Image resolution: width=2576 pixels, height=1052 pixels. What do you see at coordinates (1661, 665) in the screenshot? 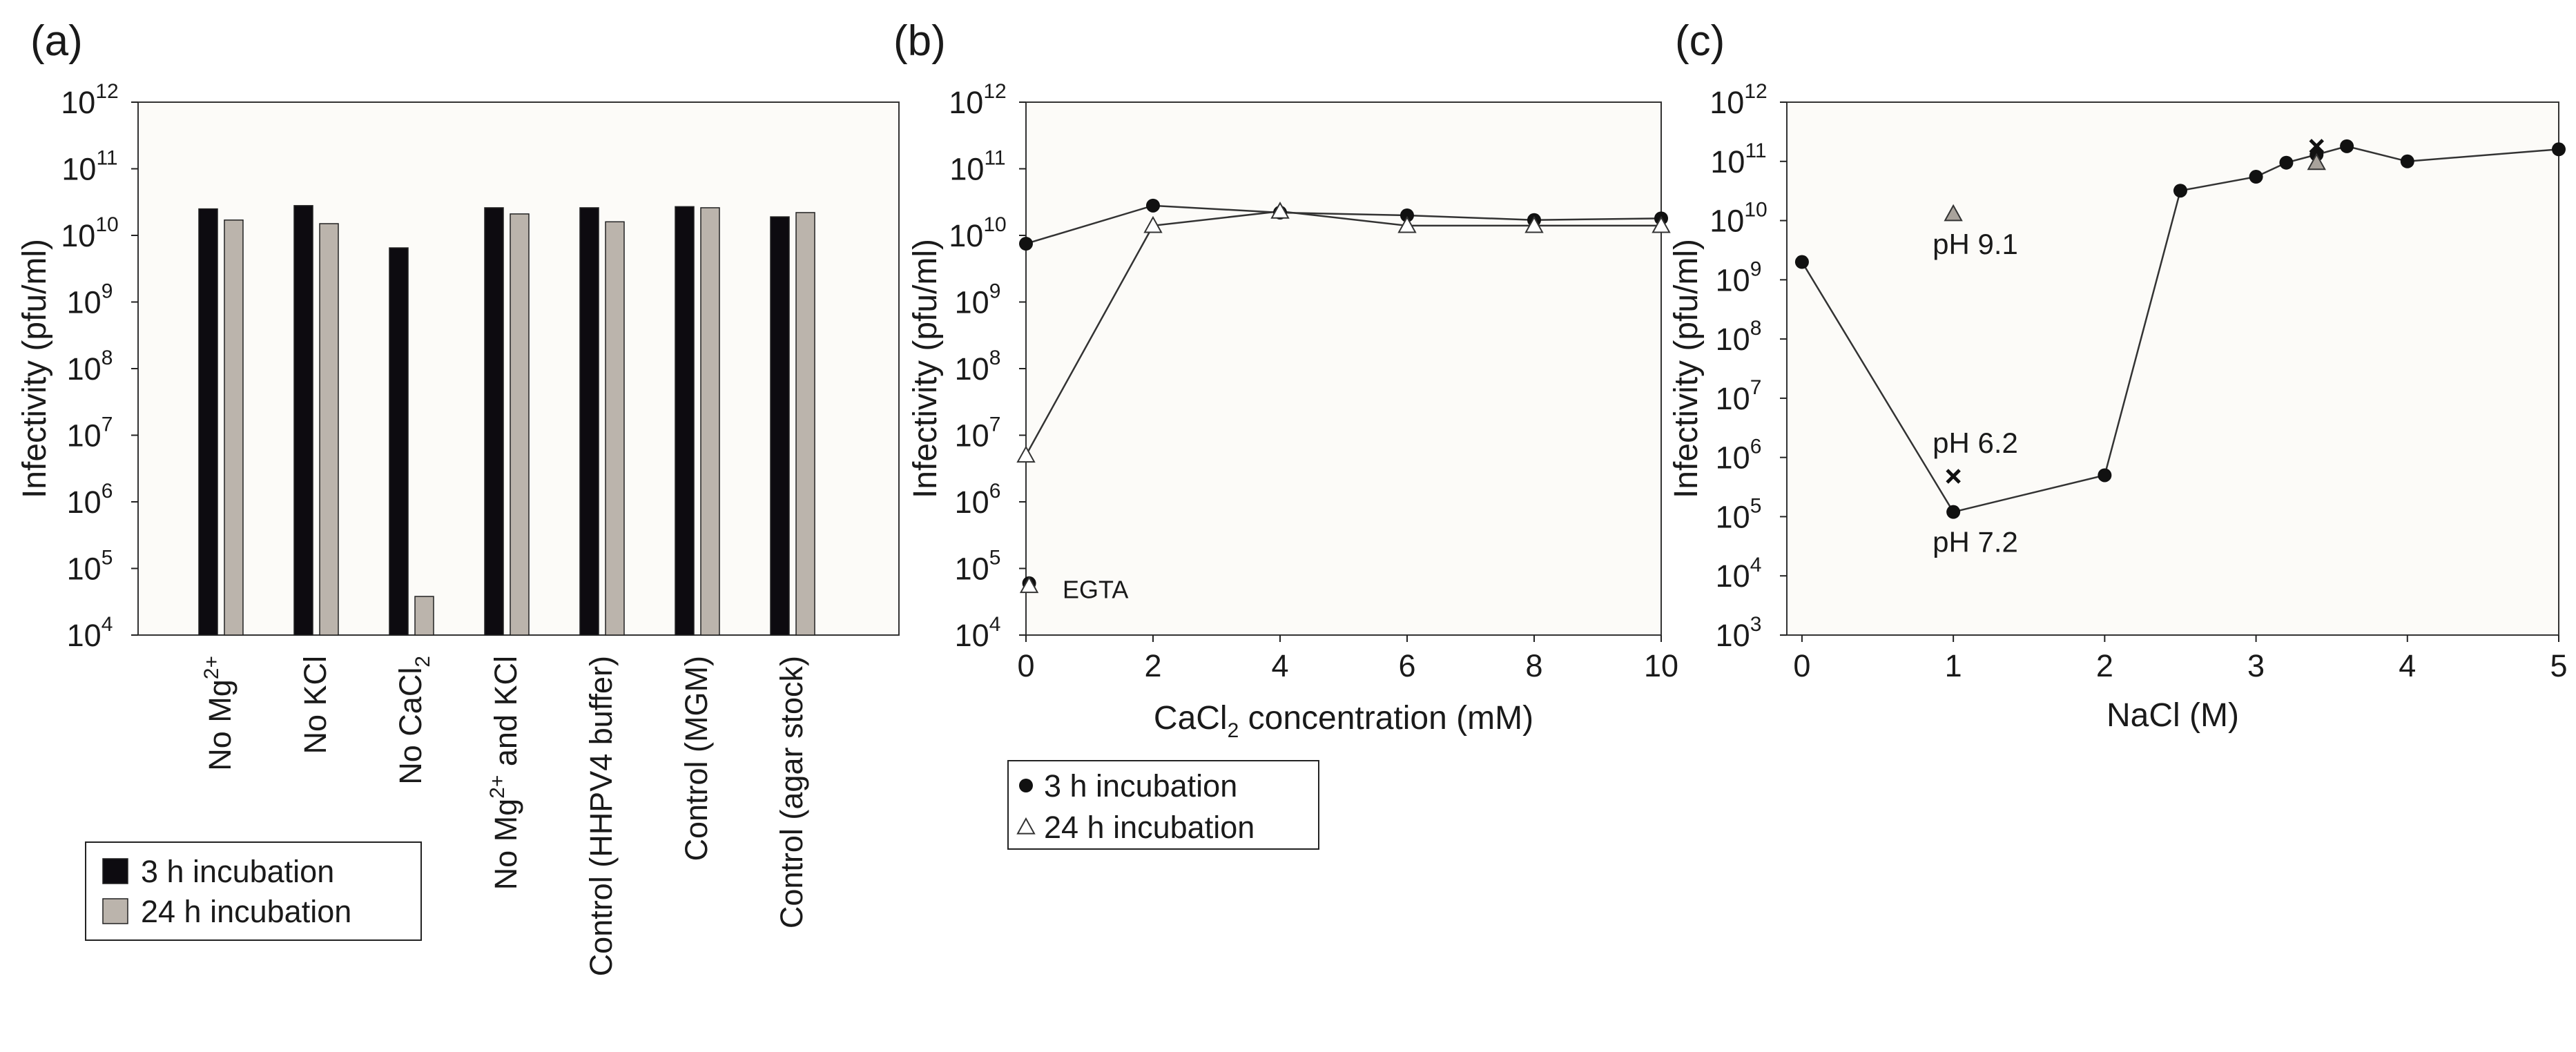
I see `panel-b-xtick-label: 10` at bounding box center [1661, 665].